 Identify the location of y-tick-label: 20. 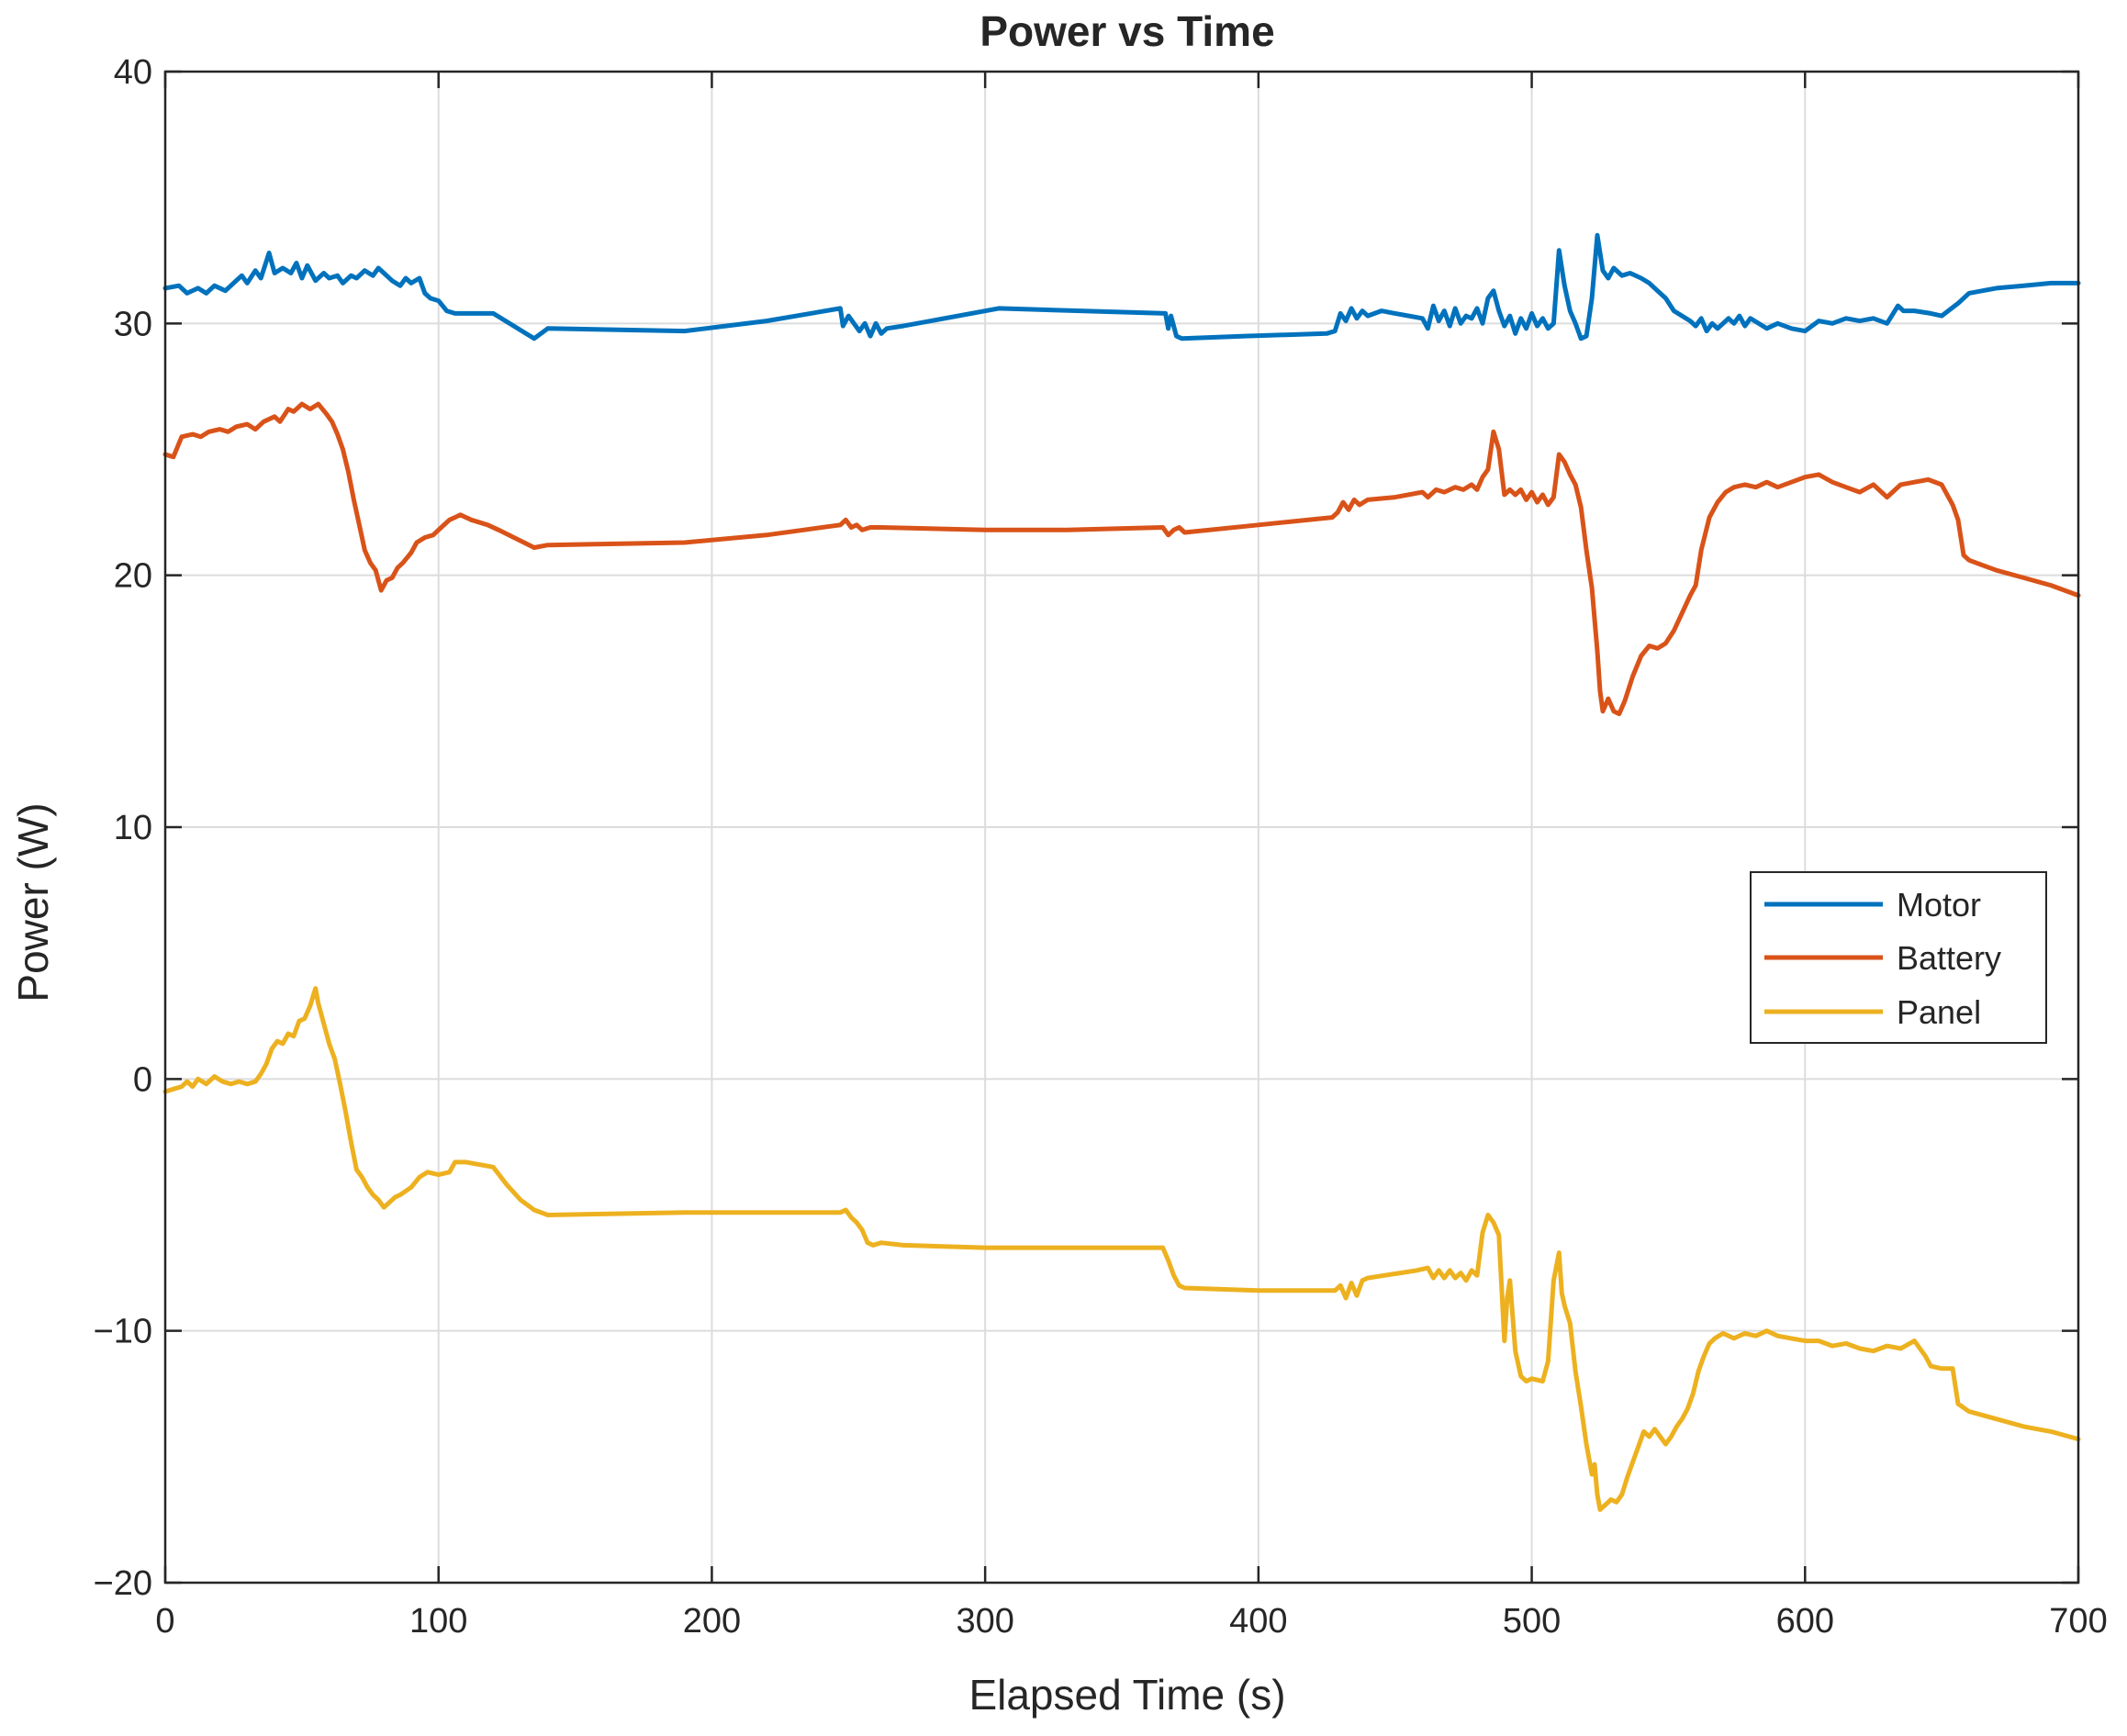
(133, 576).